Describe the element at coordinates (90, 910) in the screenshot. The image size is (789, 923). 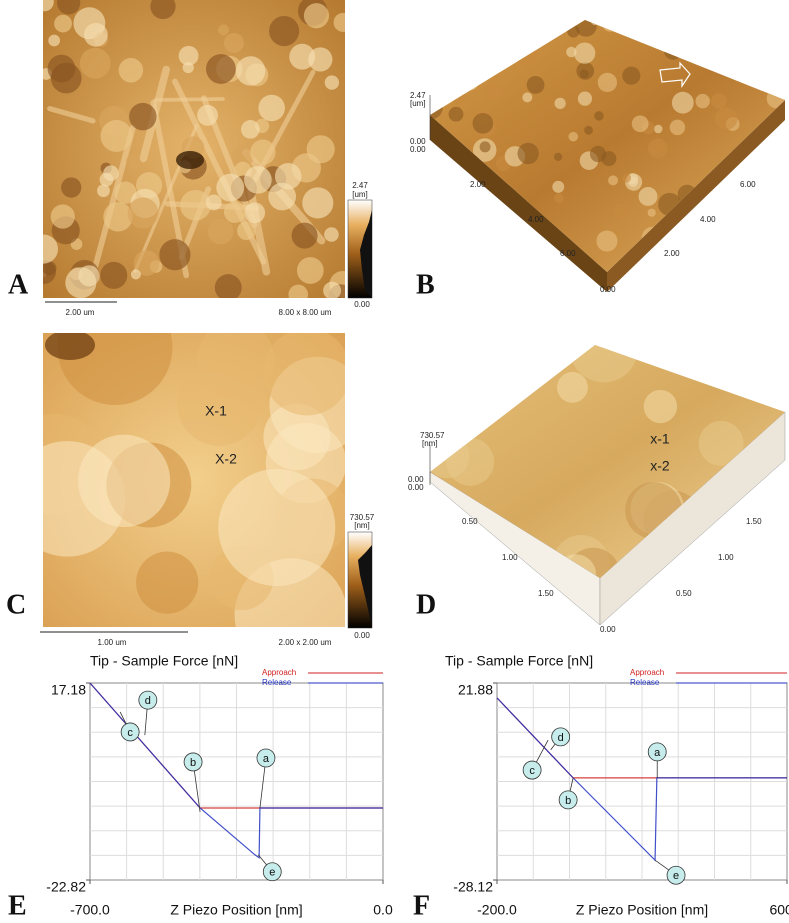
I see `x-tick-label: -700.0` at that location.